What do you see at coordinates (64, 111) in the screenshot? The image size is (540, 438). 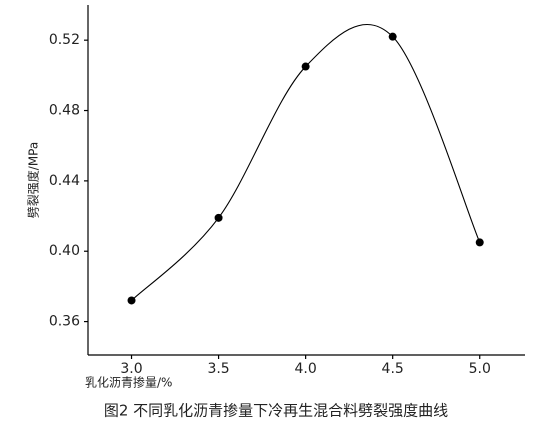 I see `y-tick-label: 0.48` at bounding box center [64, 111].